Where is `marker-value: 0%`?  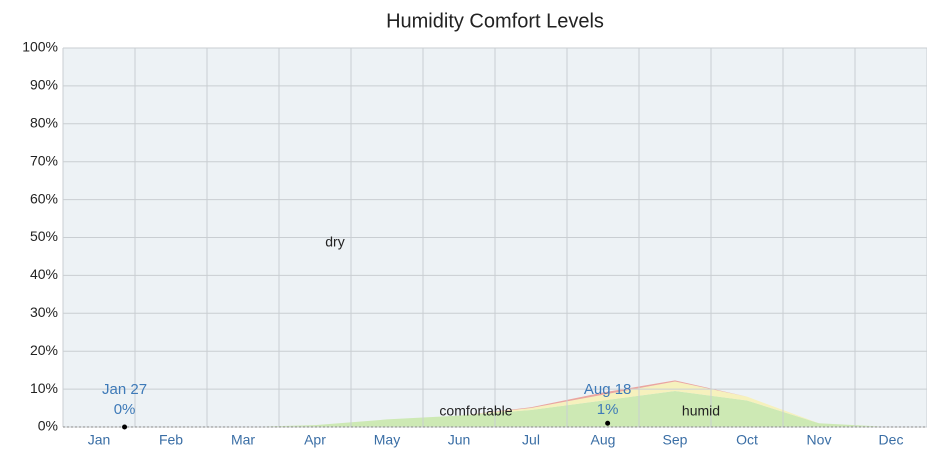
marker-value: 0% is located at coordinates (125, 409).